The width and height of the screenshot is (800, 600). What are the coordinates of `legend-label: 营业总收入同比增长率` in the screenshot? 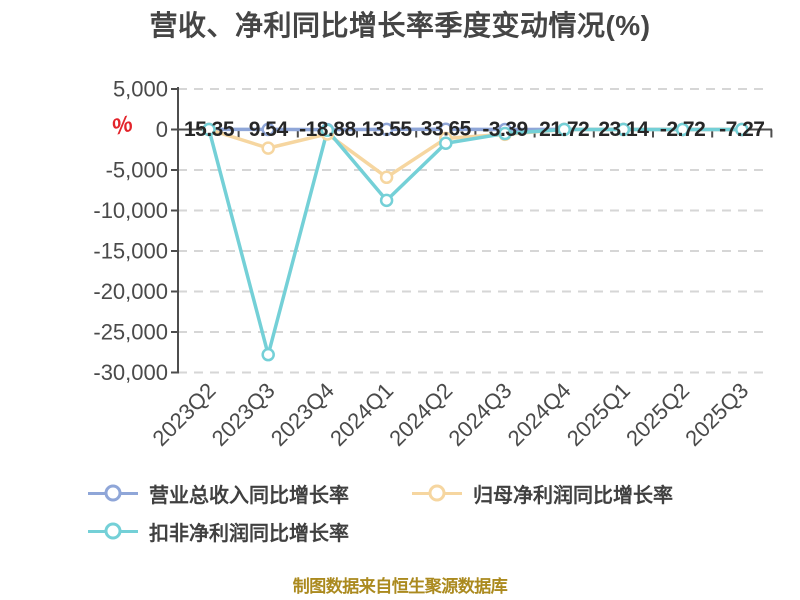 It's located at (249, 495).